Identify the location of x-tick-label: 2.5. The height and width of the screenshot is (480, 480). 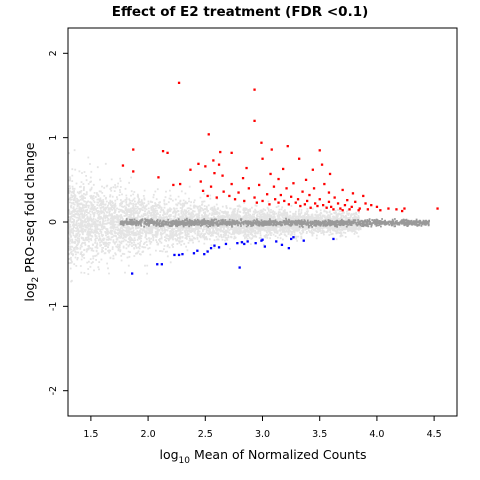
(205, 434).